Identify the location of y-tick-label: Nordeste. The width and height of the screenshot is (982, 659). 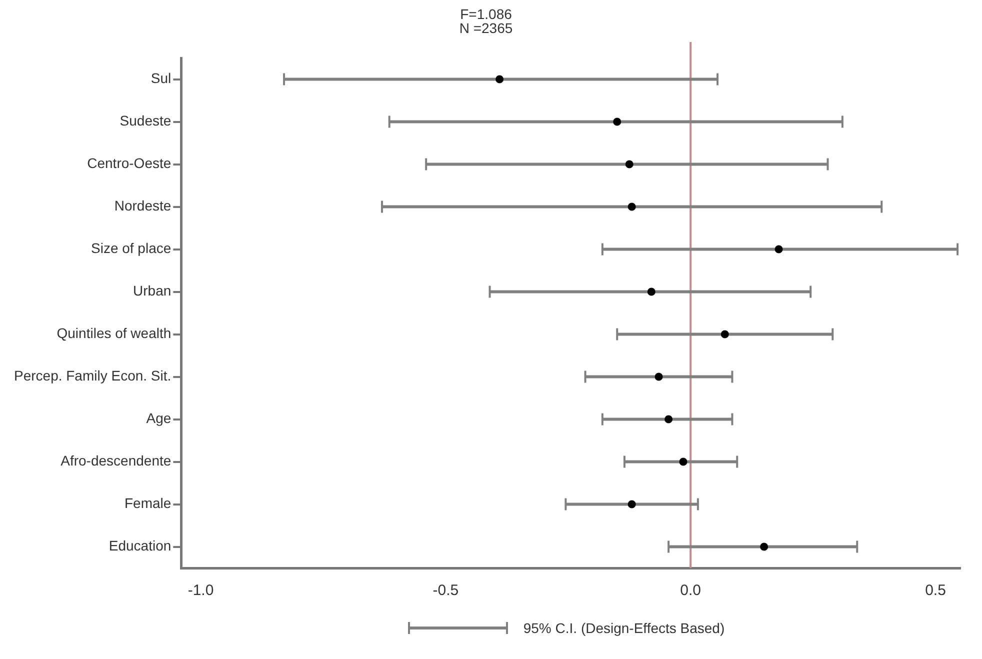
(143, 206).